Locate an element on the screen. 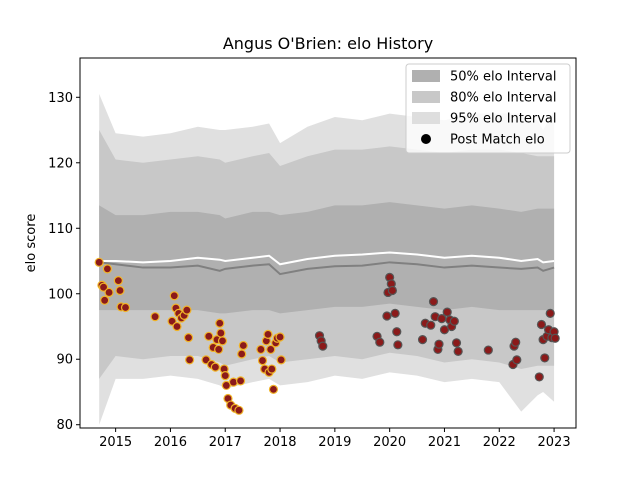 The height and width of the screenshot is (480, 640). y-tick-label: 120 is located at coordinates (60, 163).